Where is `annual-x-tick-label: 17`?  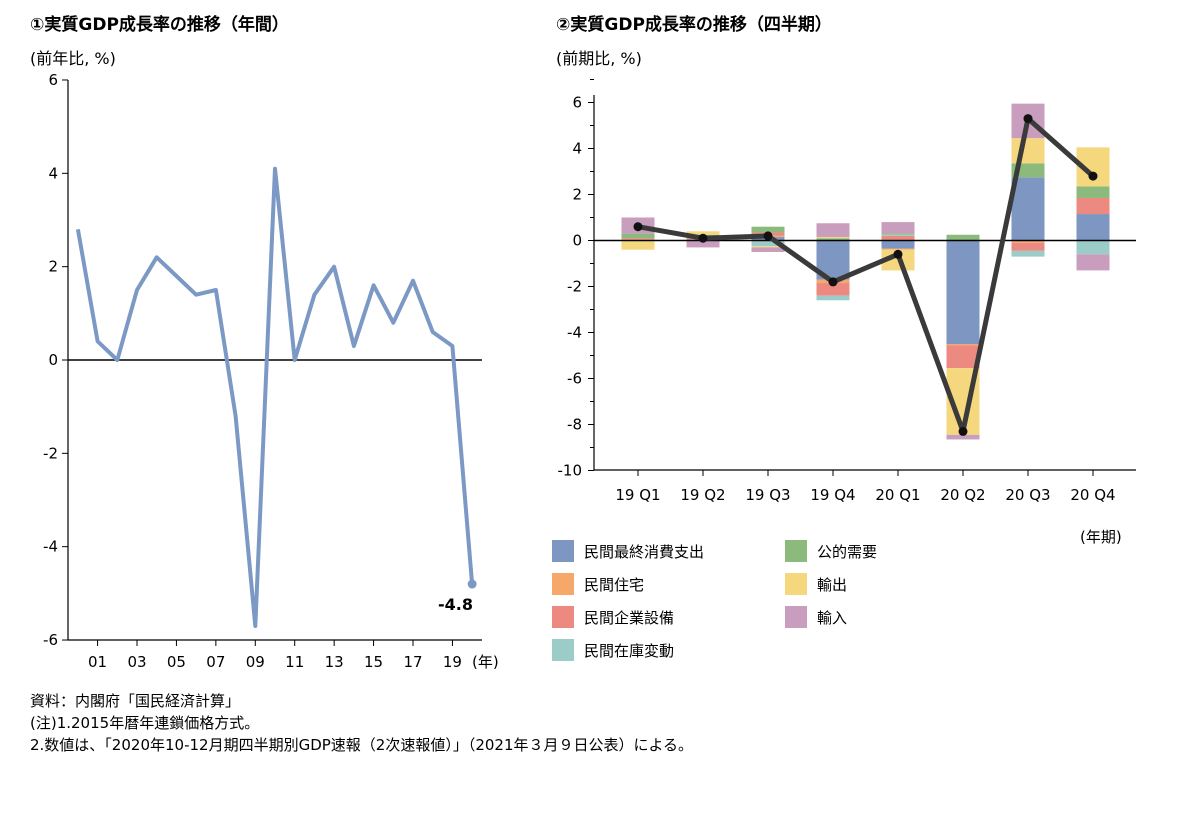 annual-x-tick-label: 17 is located at coordinates (412, 662).